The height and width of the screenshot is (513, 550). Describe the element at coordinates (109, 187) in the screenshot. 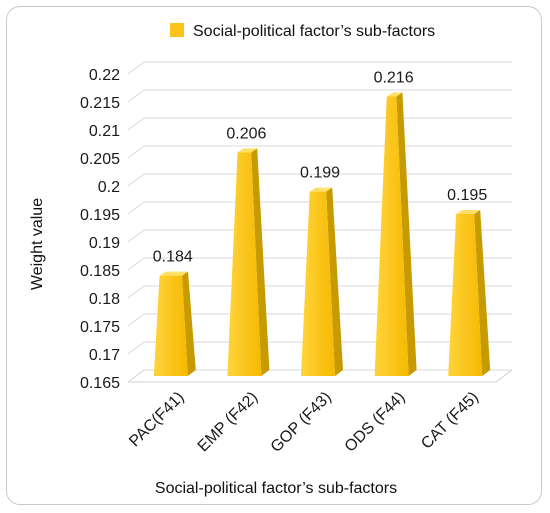

I see `y-tick-label: 0.2` at that location.